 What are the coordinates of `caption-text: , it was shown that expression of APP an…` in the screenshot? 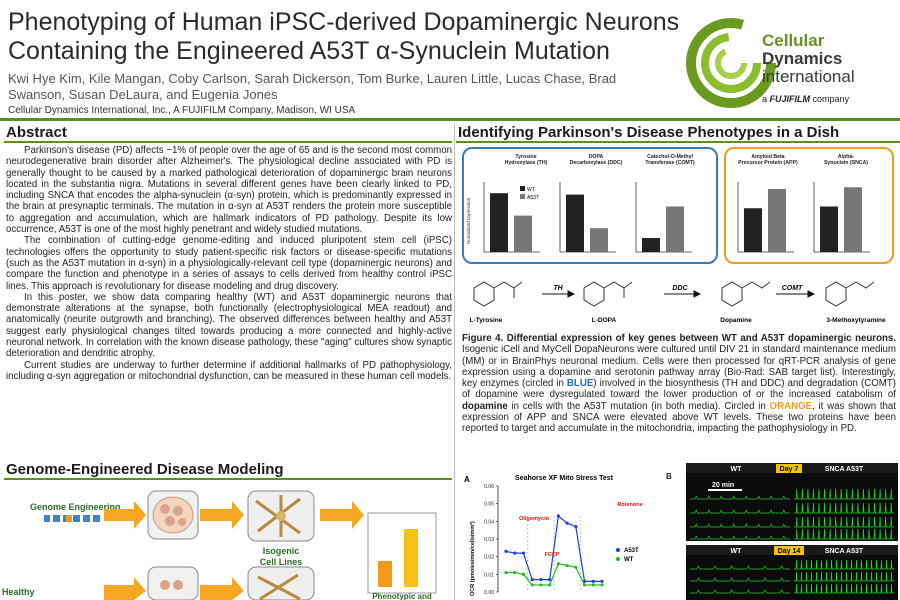 It's located at (679, 417).